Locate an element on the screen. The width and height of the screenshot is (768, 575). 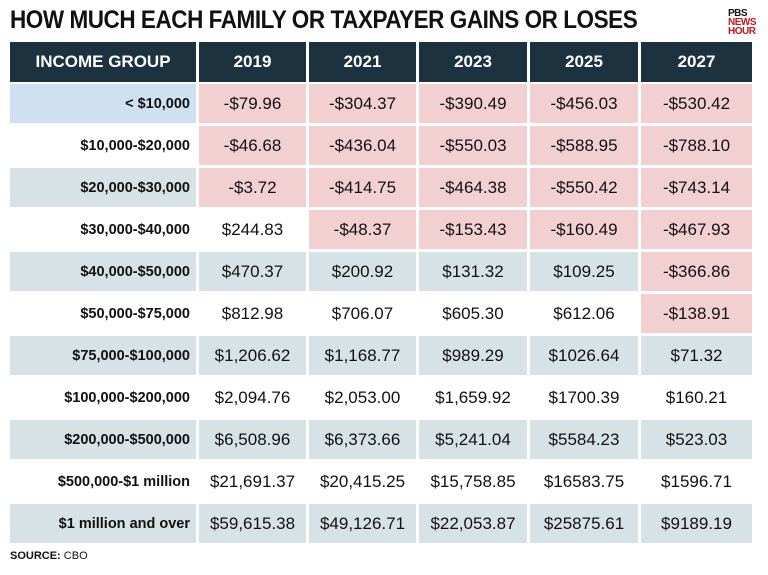
column-header: INCOME GROUP is located at coordinates (103, 62).